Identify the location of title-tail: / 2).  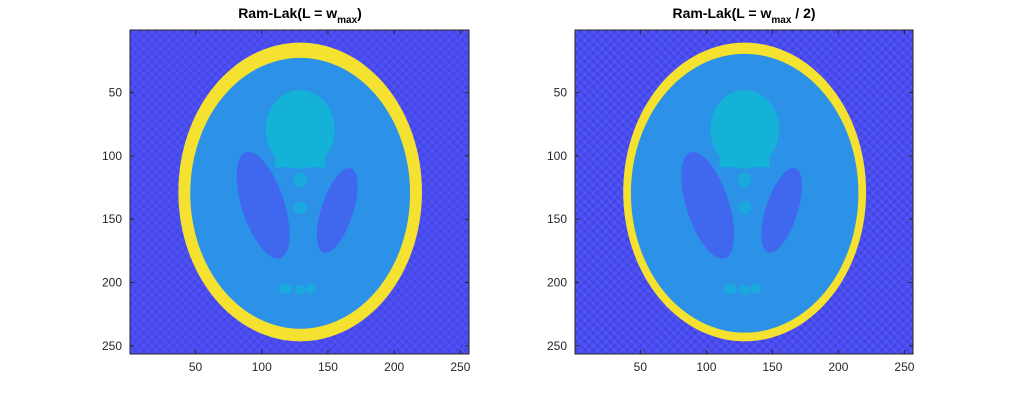
(803, 13).